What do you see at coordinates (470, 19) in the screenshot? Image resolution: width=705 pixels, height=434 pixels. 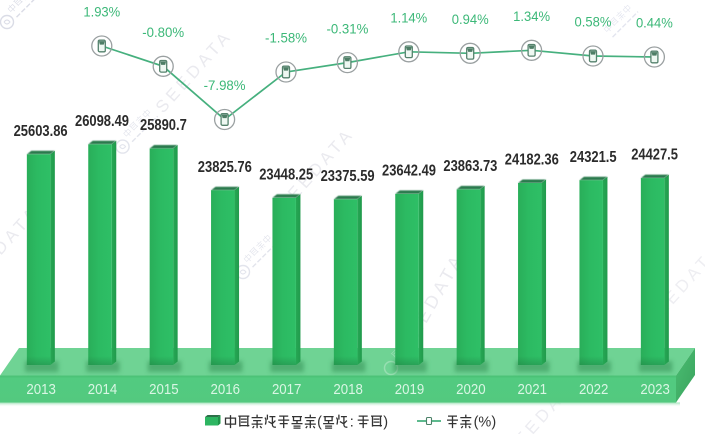 I see `svg-text: 0.94%` at bounding box center [470, 19].